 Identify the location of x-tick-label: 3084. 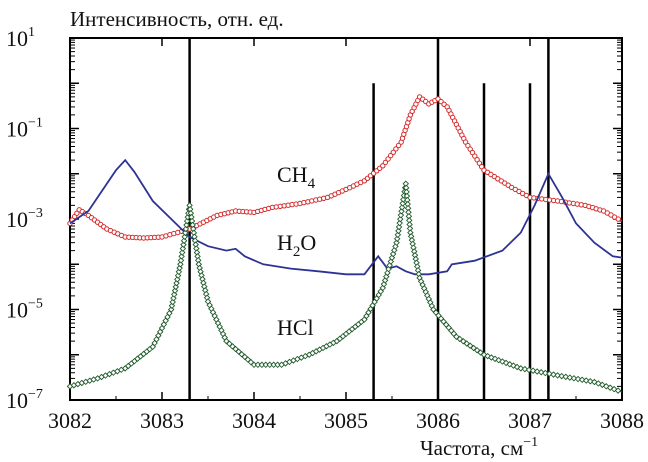
(254, 420).